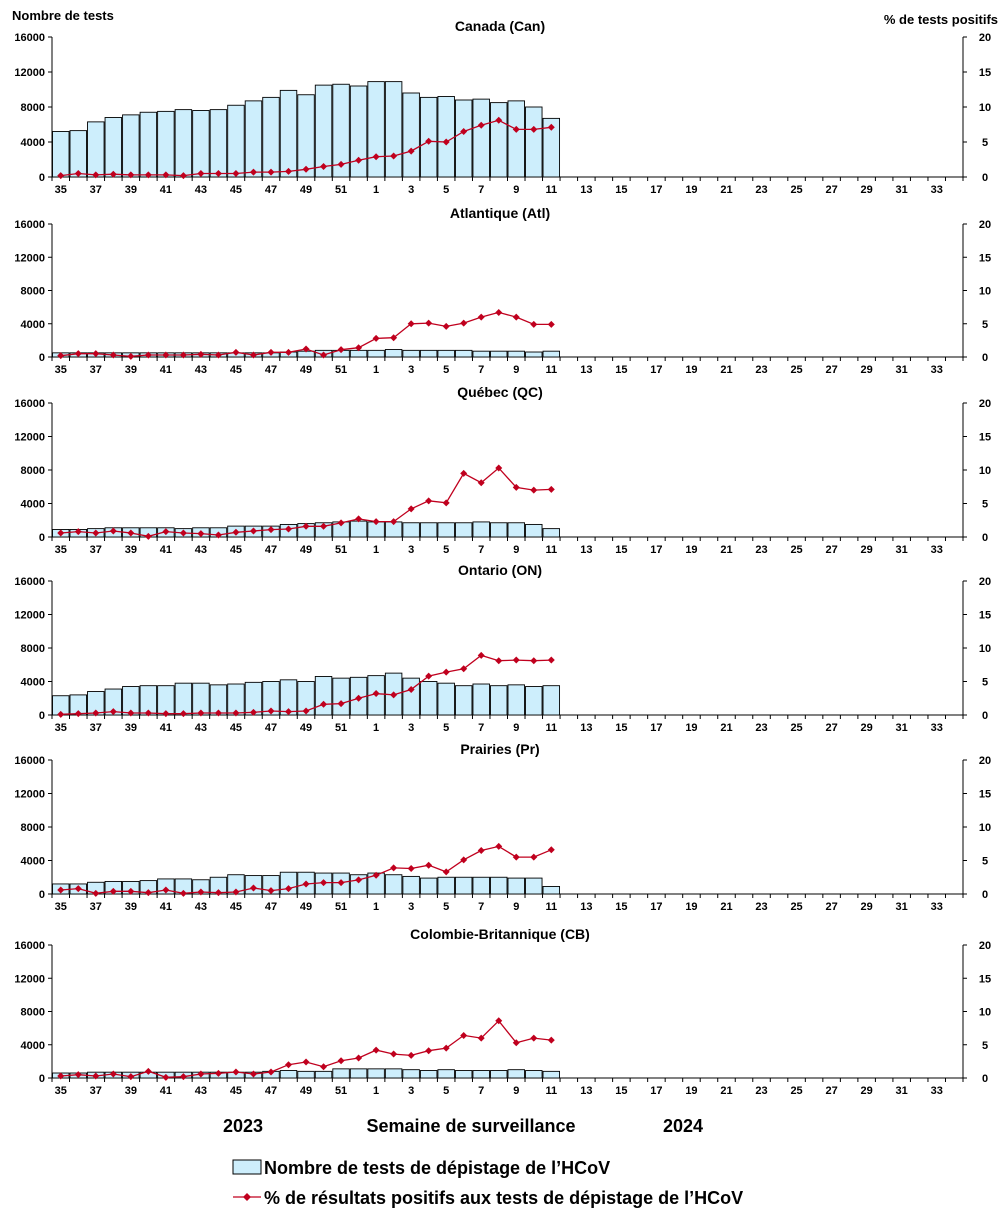 Image resolution: width=1002 pixels, height=1218 pixels. I want to click on x-tick-label: 15, so click(621, 370).